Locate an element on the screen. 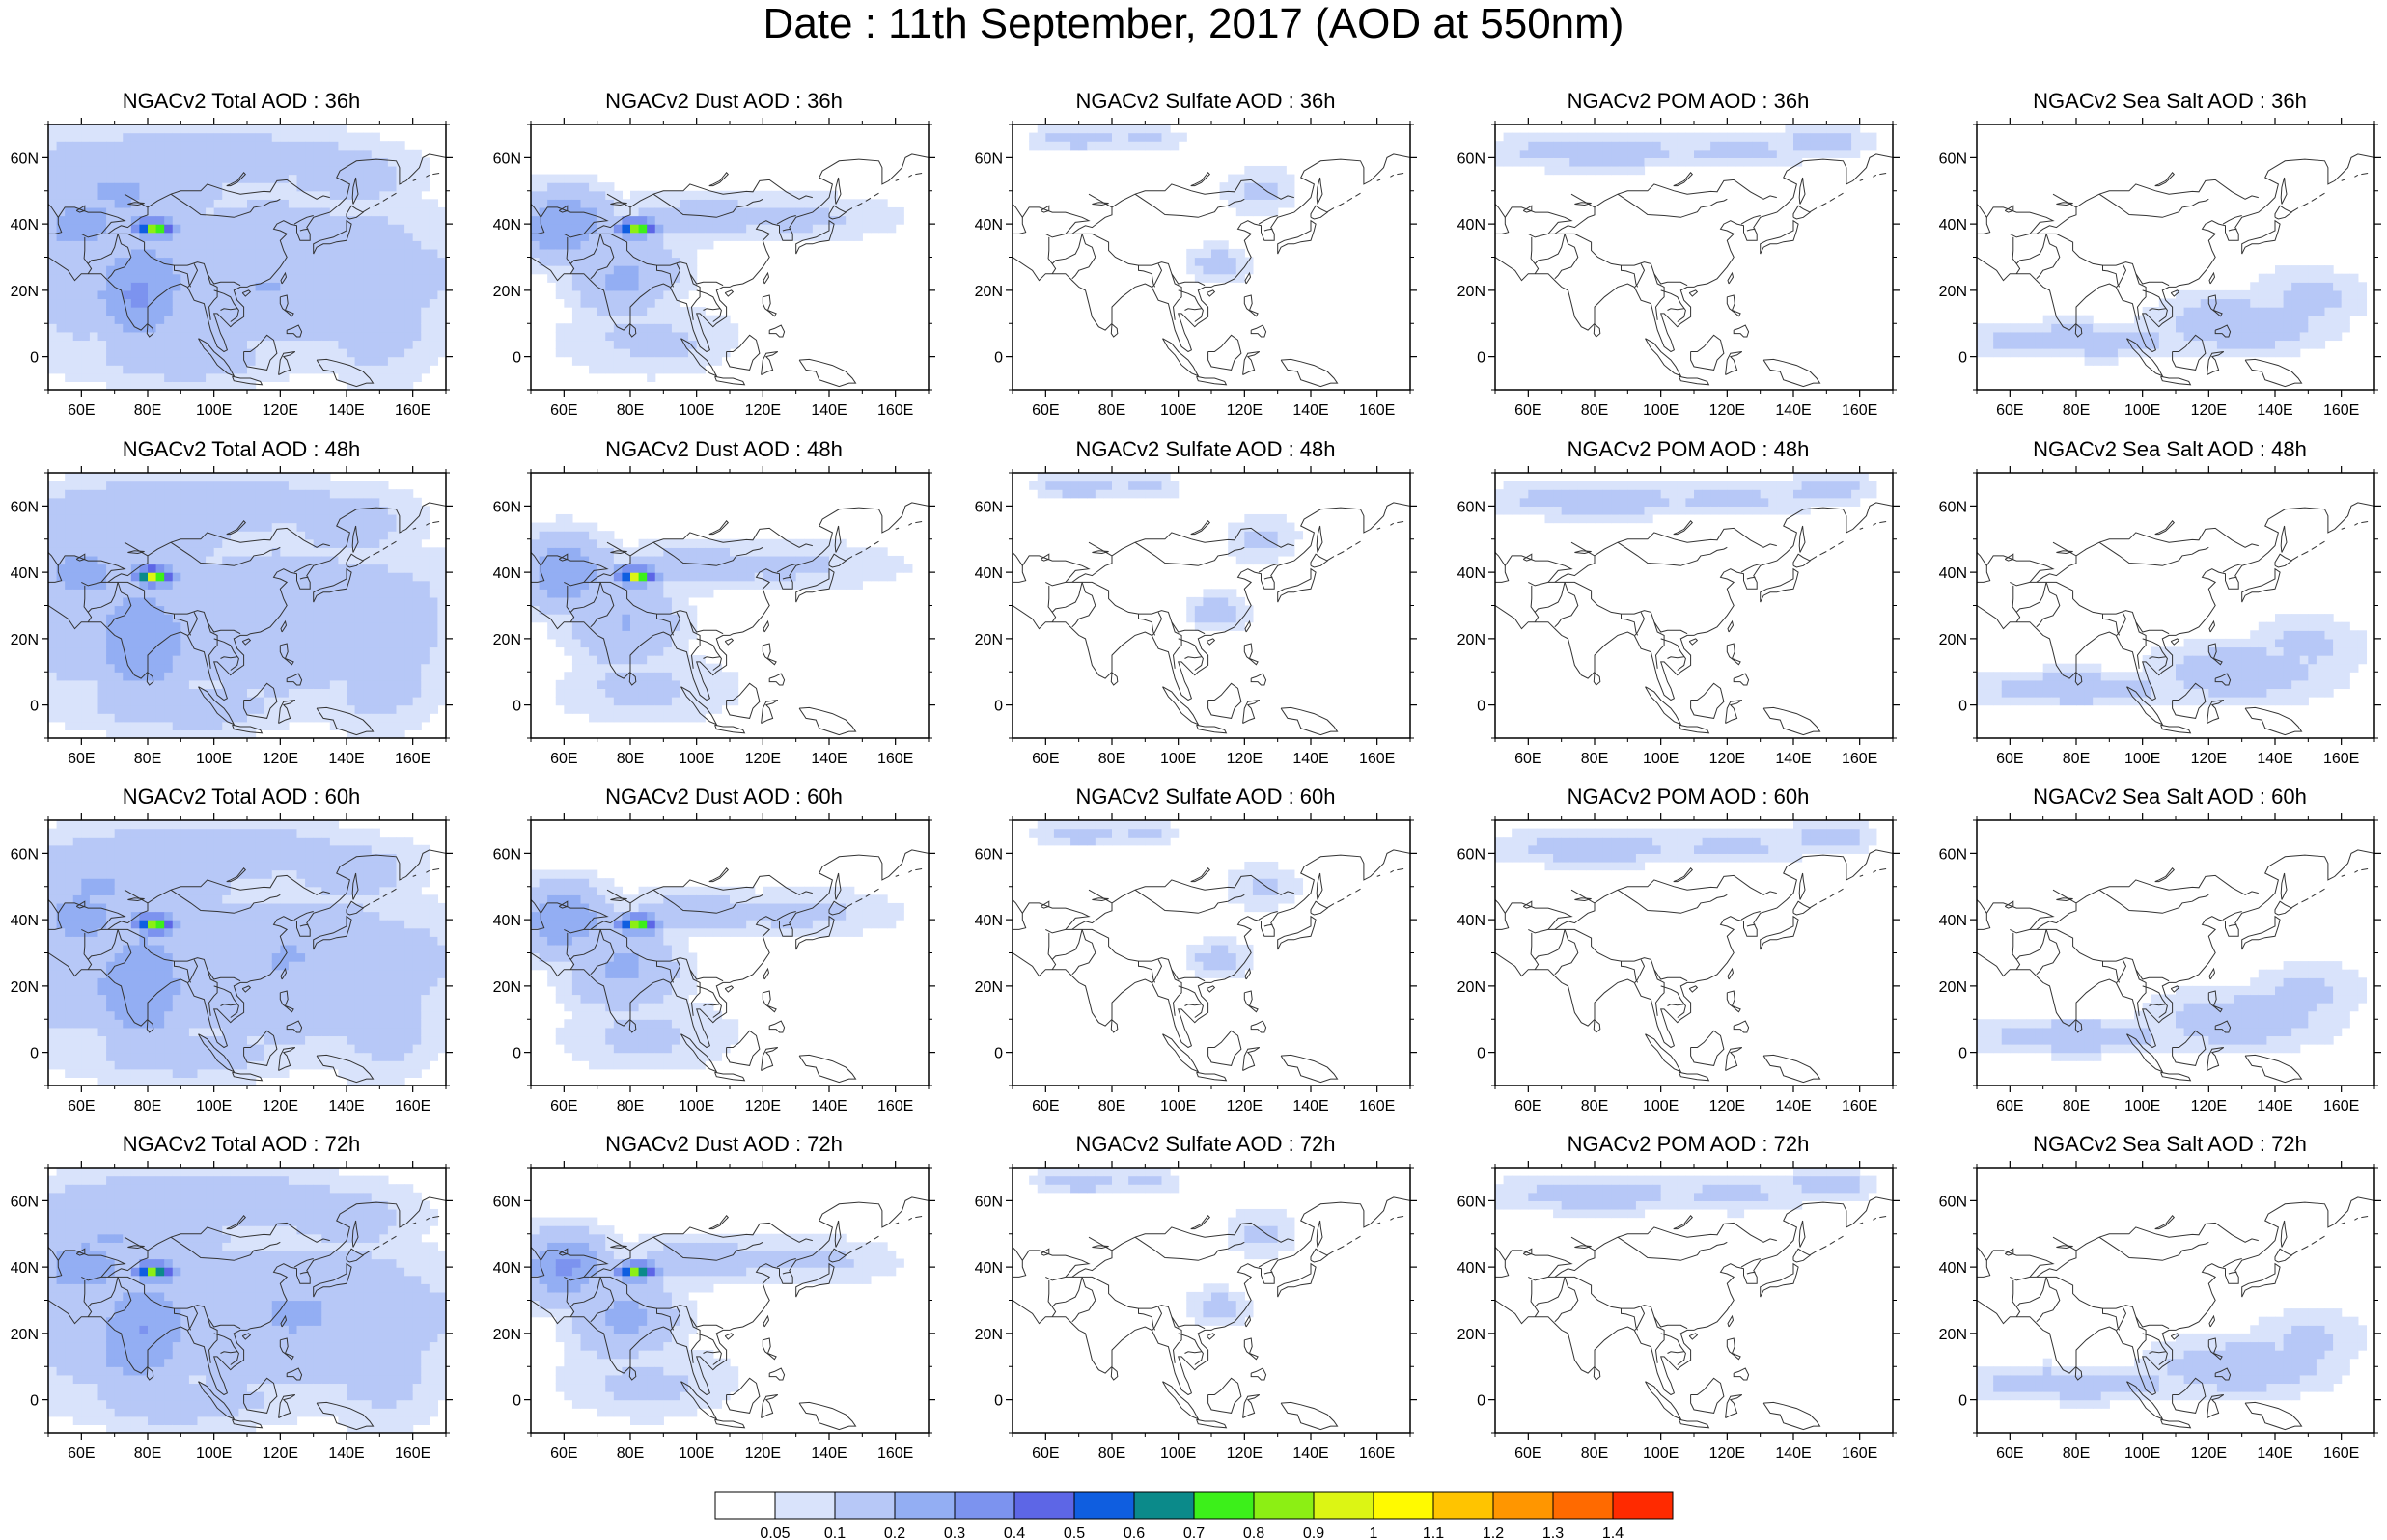 The width and height of the screenshot is (2387, 1540). lon-tick-label: 60E is located at coordinates (1045, 410).